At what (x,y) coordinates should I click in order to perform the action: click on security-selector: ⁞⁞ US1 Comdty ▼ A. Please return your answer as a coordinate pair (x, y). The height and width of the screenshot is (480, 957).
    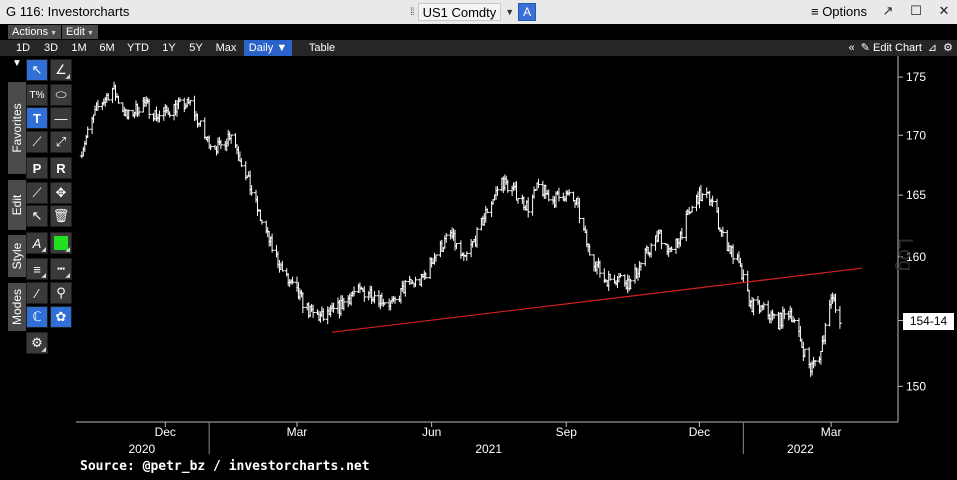
    Looking at the image, I should click on (473, 12).